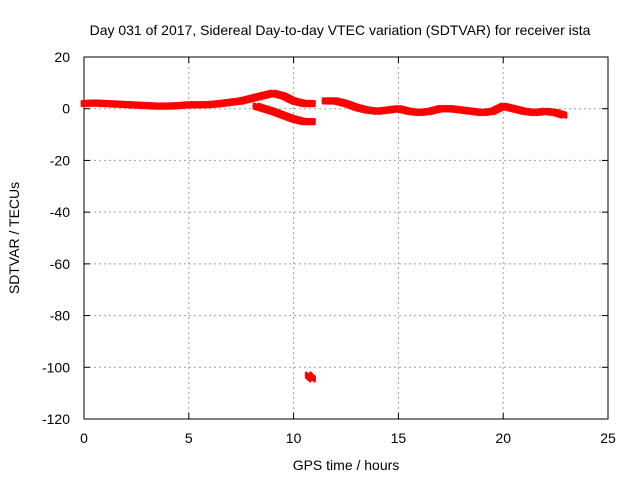  I want to click on y-tick-label: -60, so click(60, 264).